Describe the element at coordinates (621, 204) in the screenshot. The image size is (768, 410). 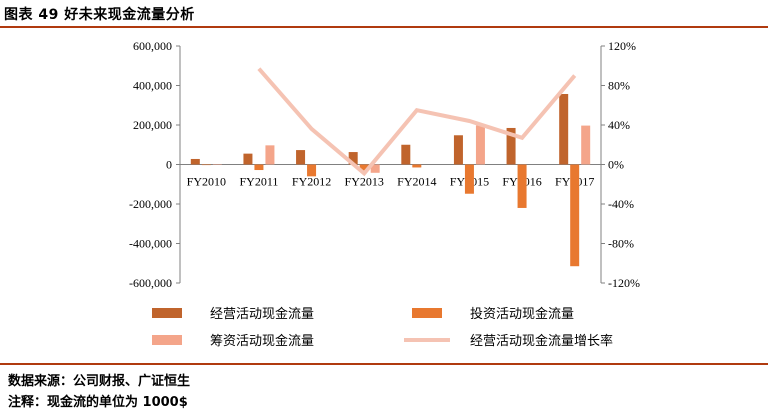
I see `right-tick-label: -40%` at that location.